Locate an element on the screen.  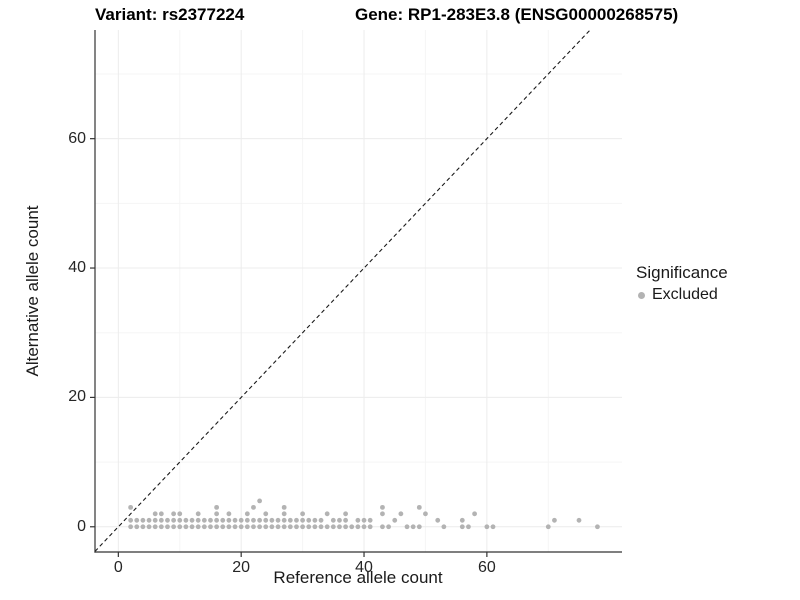
x-tick-label: 20 is located at coordinates (241, 567).